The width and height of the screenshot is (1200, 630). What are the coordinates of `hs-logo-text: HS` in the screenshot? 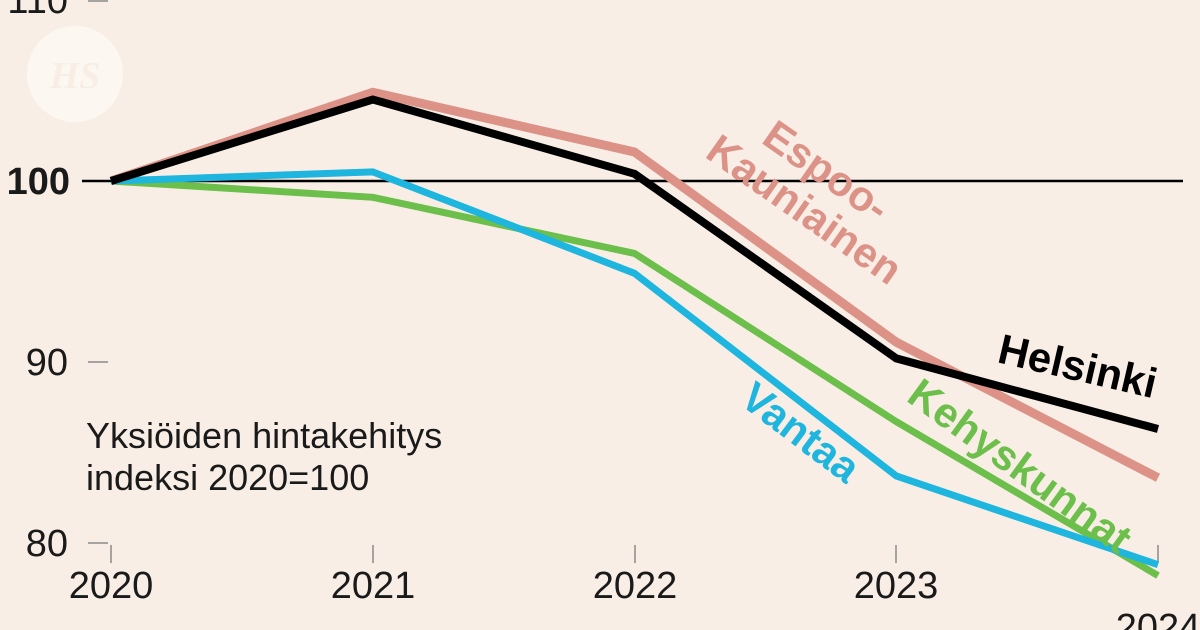 It's located at (75, 76).